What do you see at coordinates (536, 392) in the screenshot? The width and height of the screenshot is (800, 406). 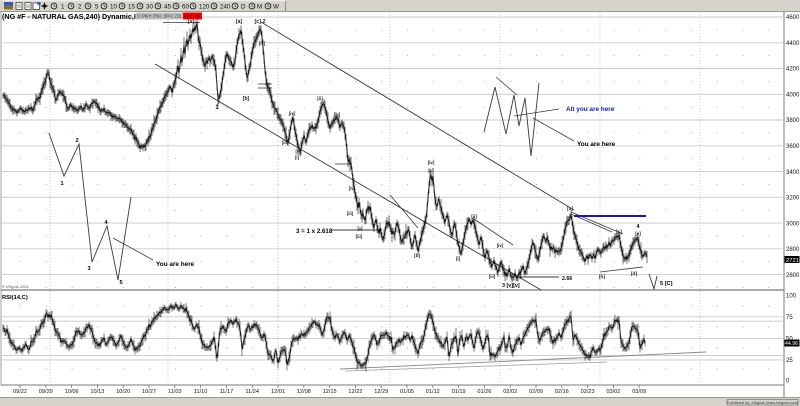 I see `svg-text: 02/09` at bounding box center [536, 392].